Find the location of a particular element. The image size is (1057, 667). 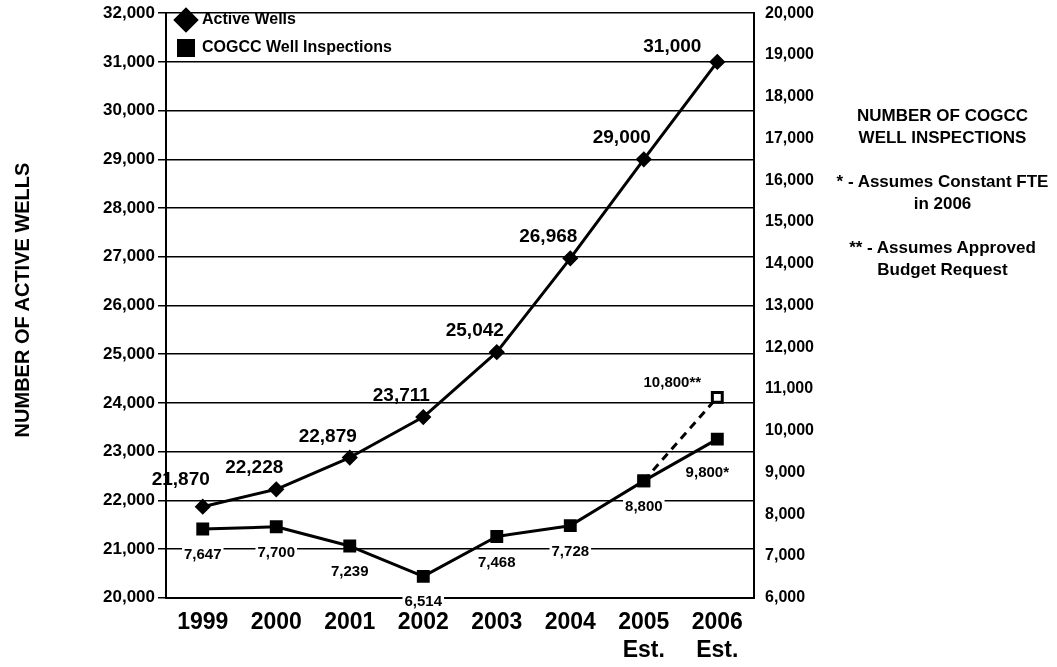

y-tick-label: 27,000 is located at coordinates (129, 256).